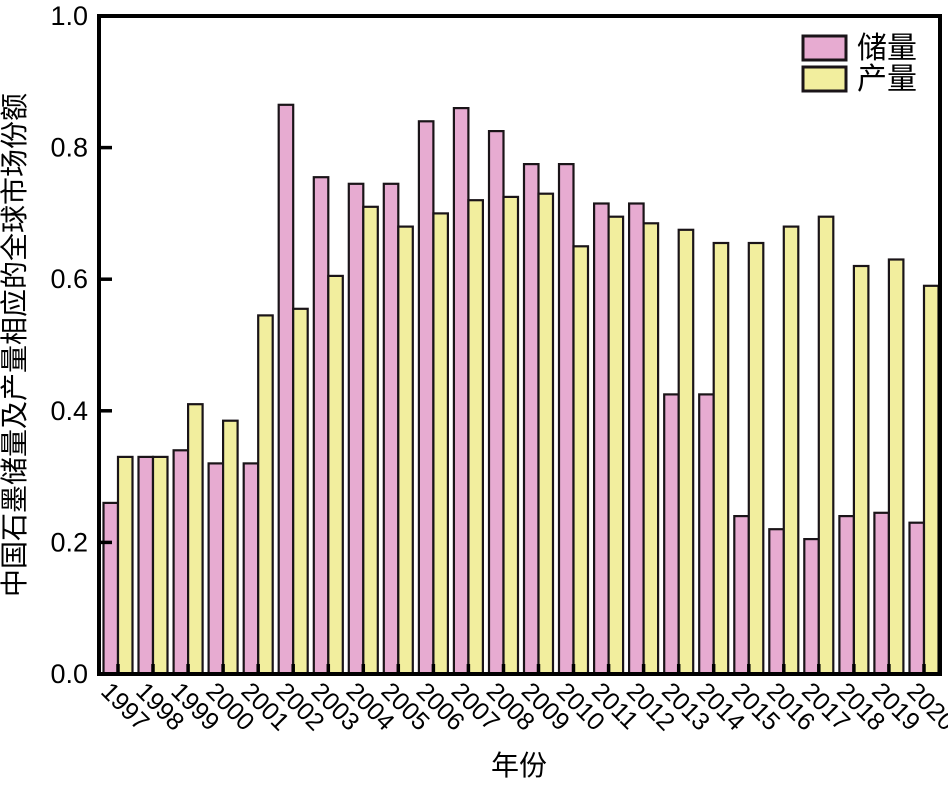  Describe the element at coordinates (566, 419) in the screenshot. I see `bar-reserves-2010` at that location.